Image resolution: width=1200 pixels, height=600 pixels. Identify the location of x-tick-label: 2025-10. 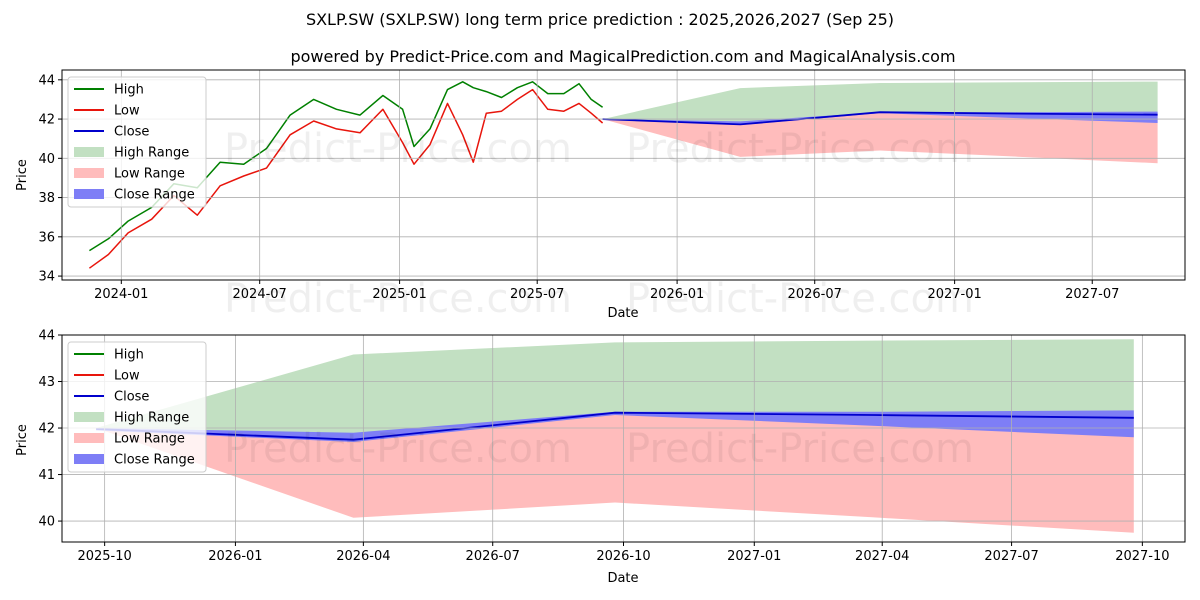
(104, 556).